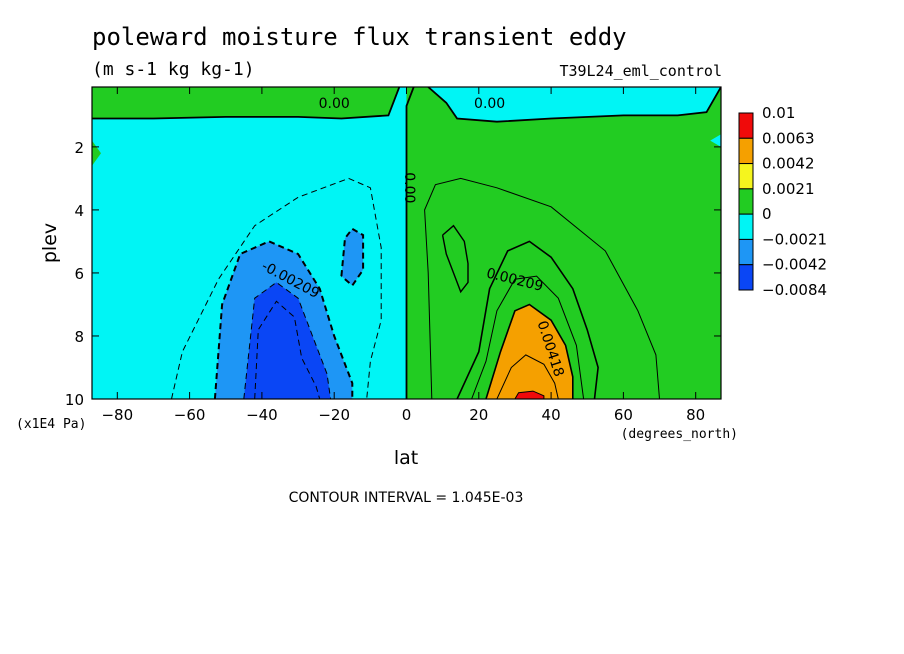 Image resolution: width=904 pixels, height=654 pixels. Describe the element at coordinates (406, 458) in the screenshot. I see `x-axis-label: lat` at that location.